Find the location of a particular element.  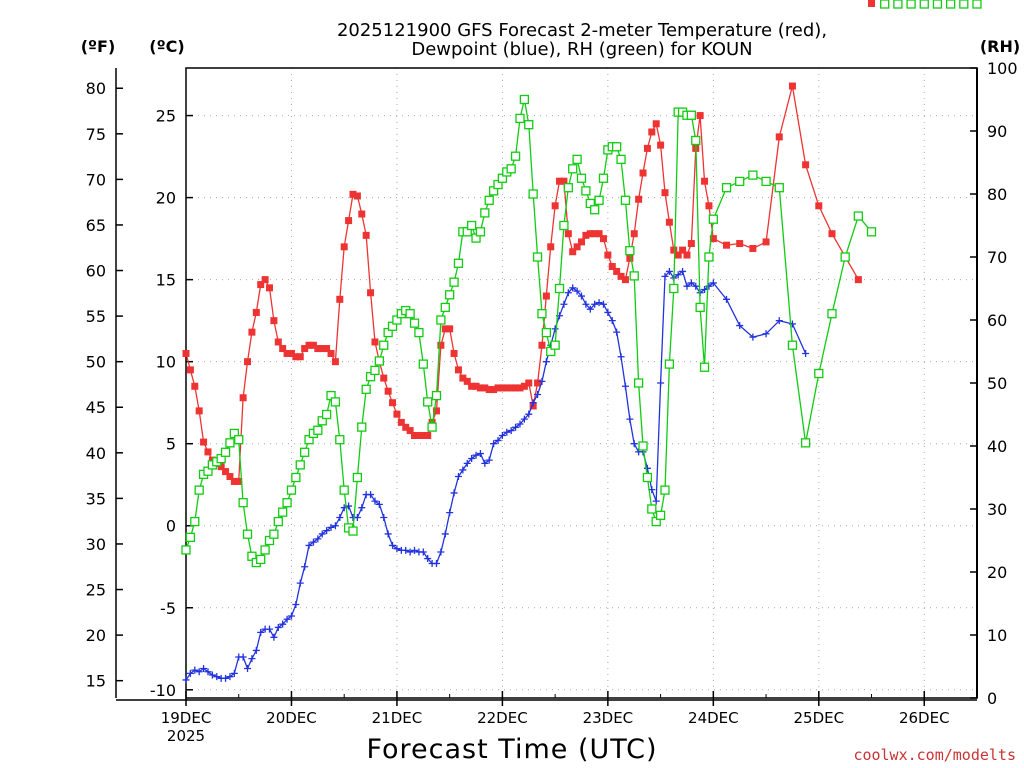

celsius-tick-label: 25 is located at coordinates (166, 116).